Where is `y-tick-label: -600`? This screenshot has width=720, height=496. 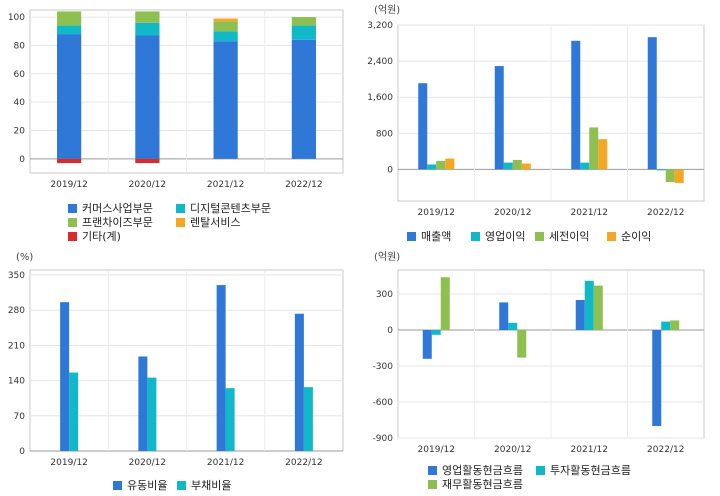 y-tick-label: -600 is located at coordinates (383, 403).